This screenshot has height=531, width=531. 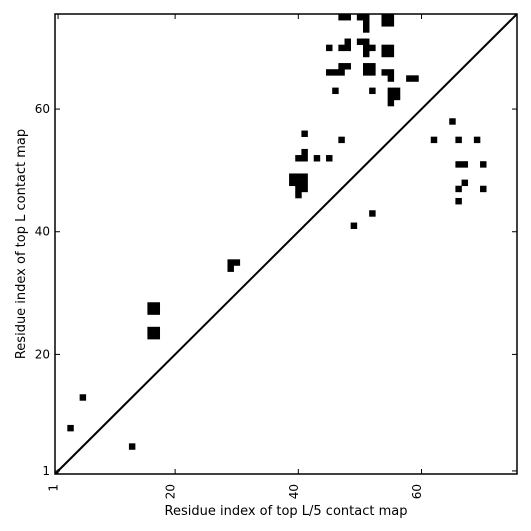 What do you see at coordinates (286, 511) in the screenshot?
I see `x-axis-title: Residue index of top L/5 contact map` at bounding box center [286, 511].